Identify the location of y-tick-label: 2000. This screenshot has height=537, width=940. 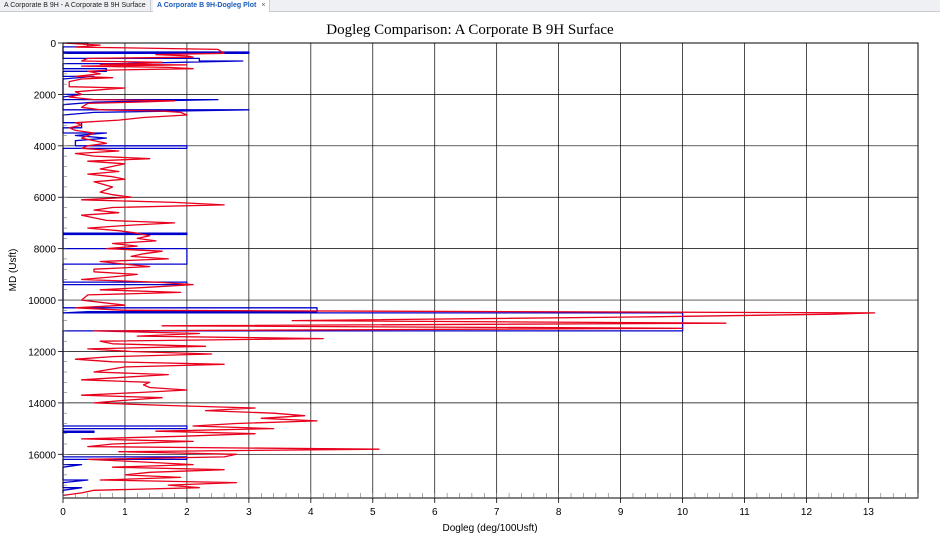
(45, 95).